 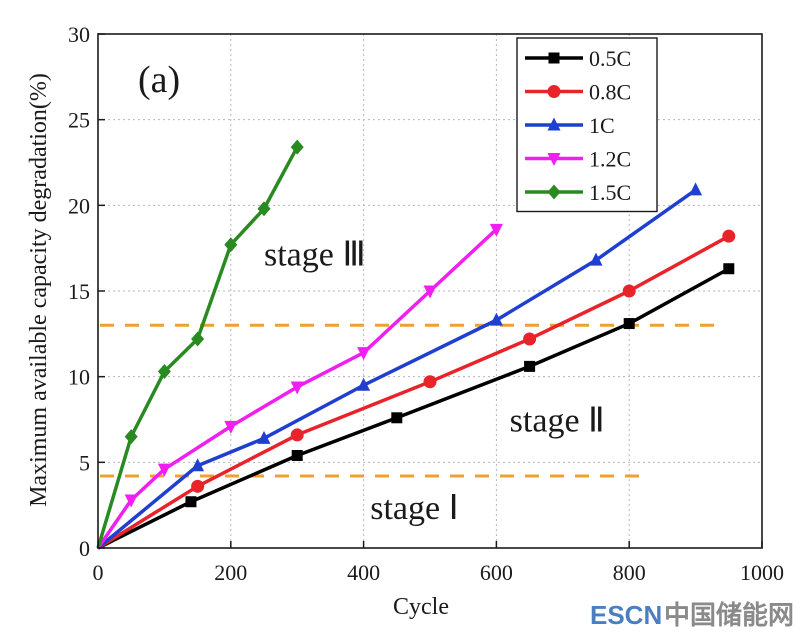 I want to click on watermark: ESCN 中国储能网, so click(x=692, y=615).